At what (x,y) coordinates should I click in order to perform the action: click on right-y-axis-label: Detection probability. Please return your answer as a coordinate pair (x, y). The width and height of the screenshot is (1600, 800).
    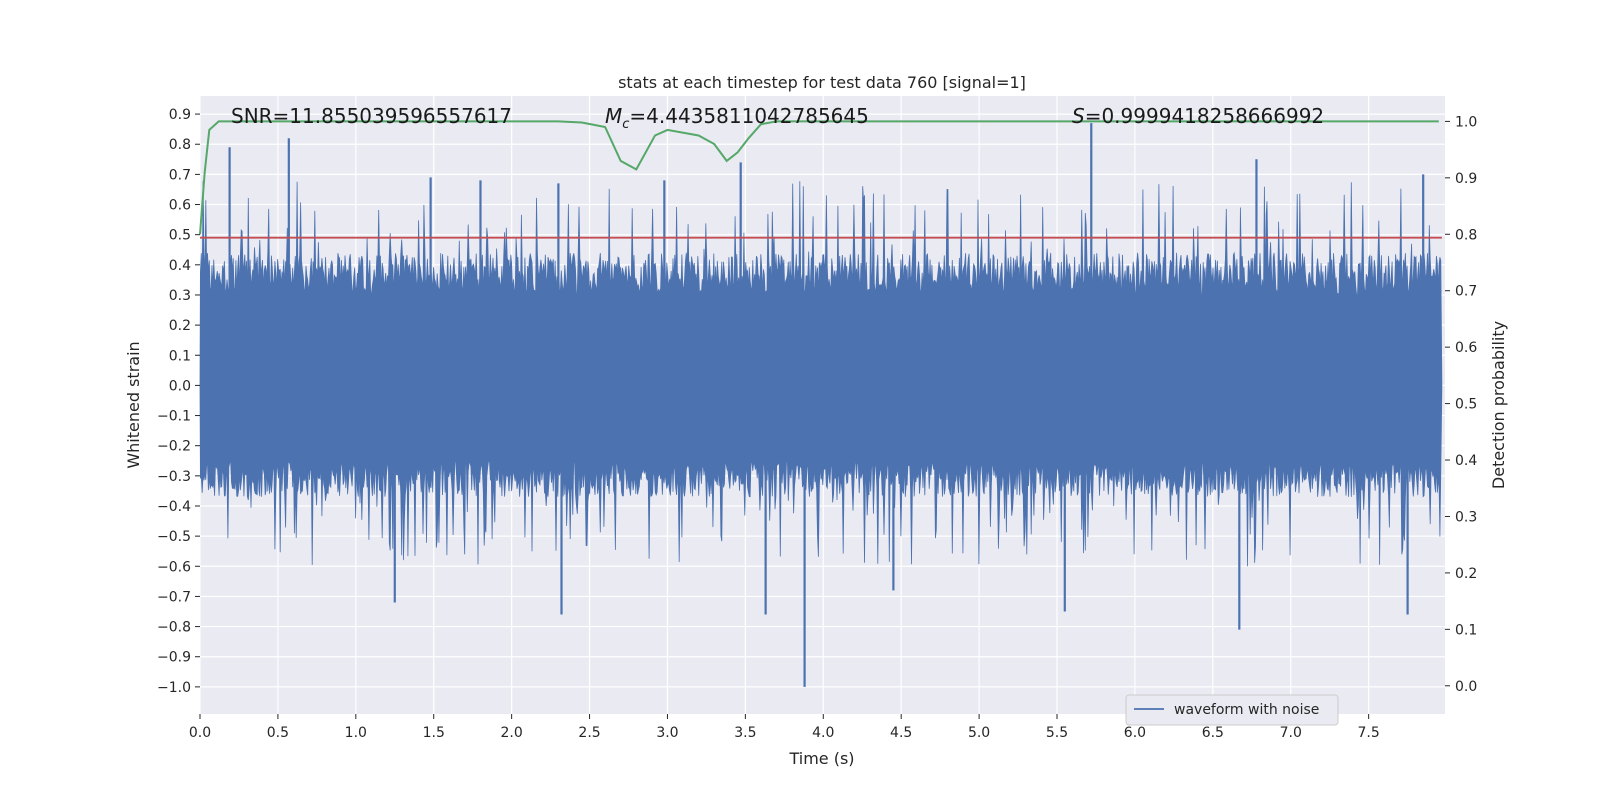
    Looking at the image, I should click on (1498, 405).